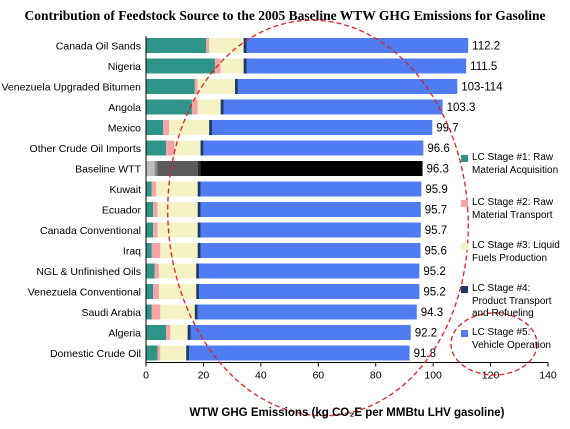 This screenshot has width=570, height=429. What do you see at coordinates (464, 203) in the screenshot?
I see `legend-swatch-stage2` at bounding box center [464, 203].